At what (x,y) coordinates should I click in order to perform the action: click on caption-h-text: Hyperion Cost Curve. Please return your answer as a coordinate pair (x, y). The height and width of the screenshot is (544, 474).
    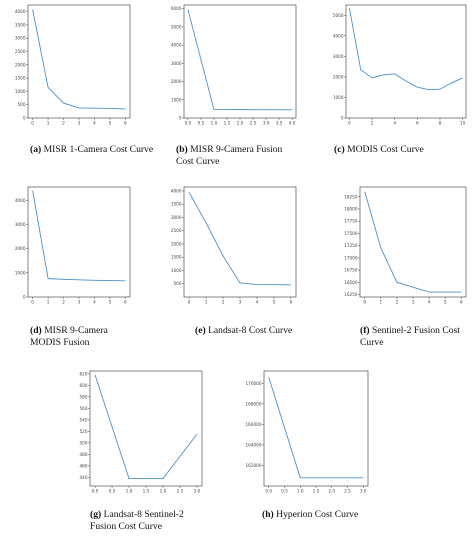
    Looking at the image, I should click on (317, 514).